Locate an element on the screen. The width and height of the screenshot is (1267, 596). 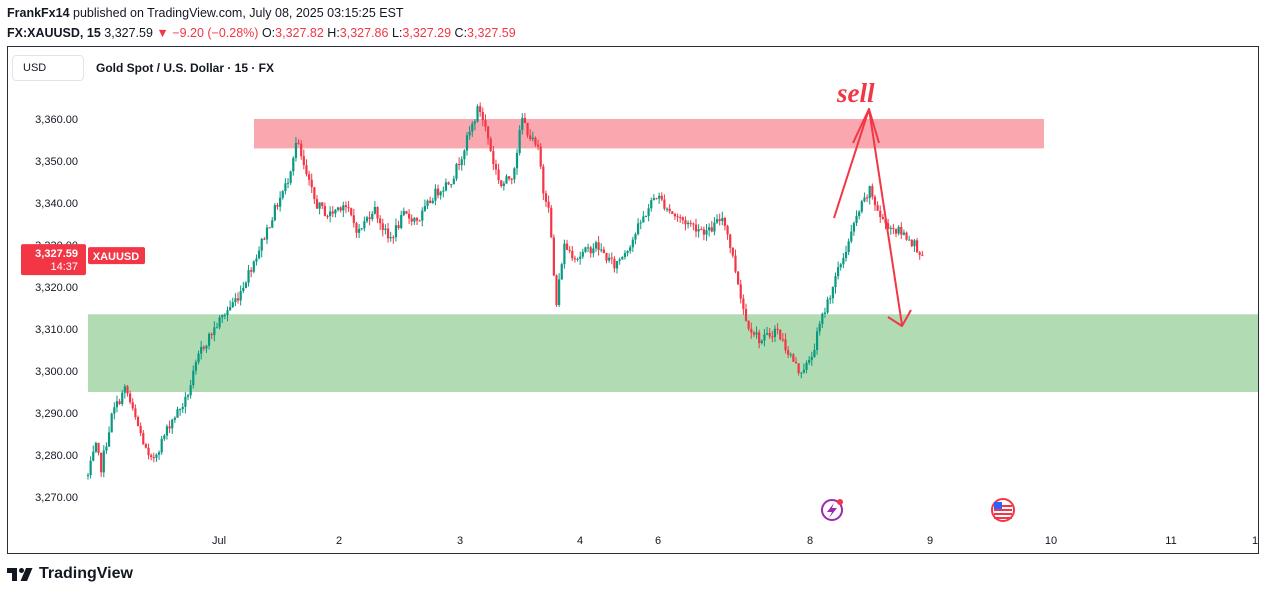
author-name: FrankFx14 is located at coordinates (38, 13).